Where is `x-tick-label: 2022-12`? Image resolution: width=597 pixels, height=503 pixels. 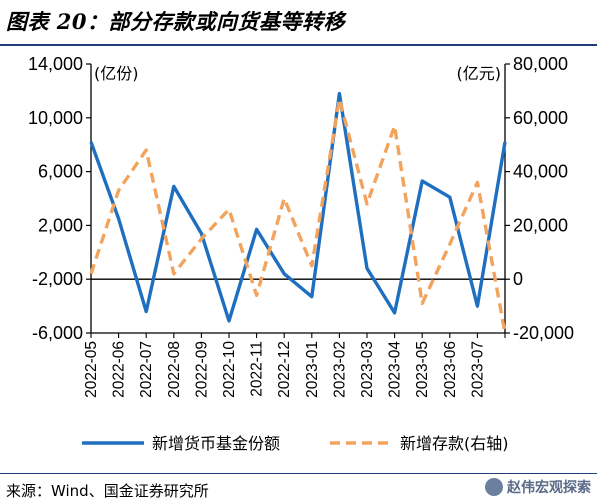 x-tick-label: 2022-12 is located at coordinates (284, 369).